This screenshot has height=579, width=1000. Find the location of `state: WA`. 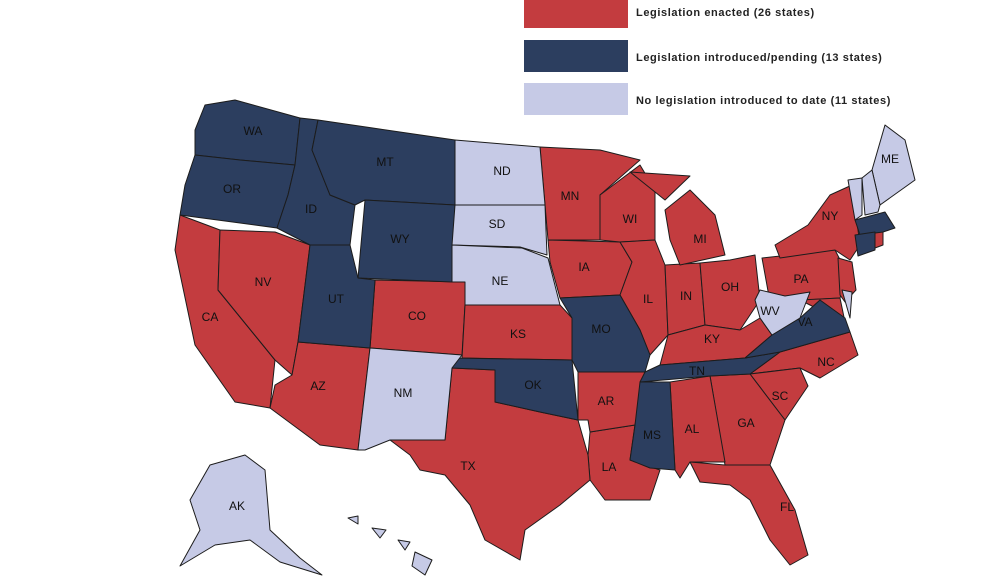

state: WA is located at coordinates (247, 132).